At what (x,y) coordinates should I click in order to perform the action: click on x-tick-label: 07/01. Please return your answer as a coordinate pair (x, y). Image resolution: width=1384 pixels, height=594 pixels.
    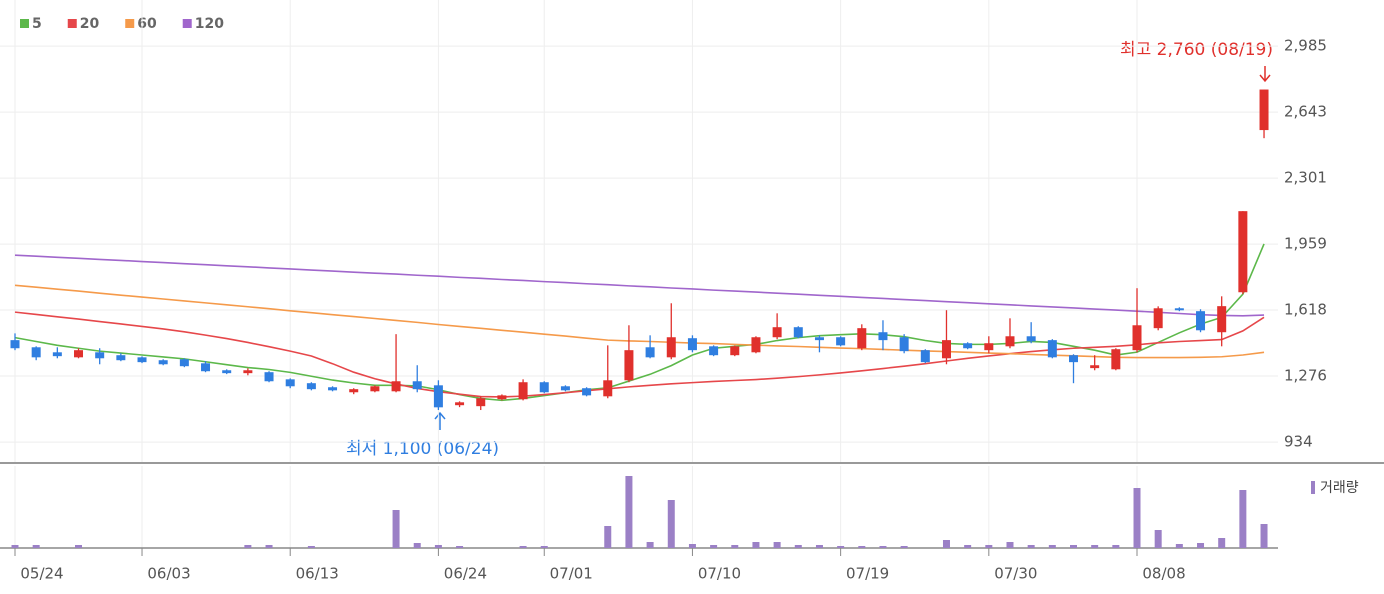
    Looking at the image, I should click on (571, 574).